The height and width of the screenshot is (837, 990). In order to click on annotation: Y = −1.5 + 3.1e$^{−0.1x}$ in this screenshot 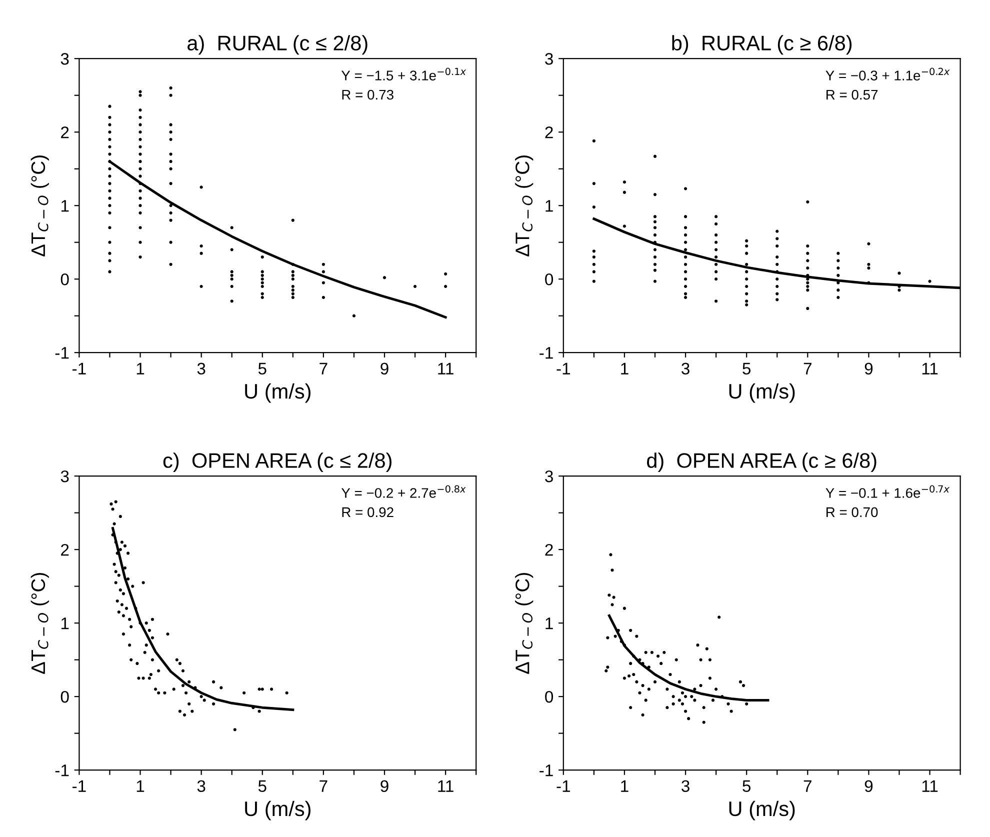, I will do `click(403, 74)`.